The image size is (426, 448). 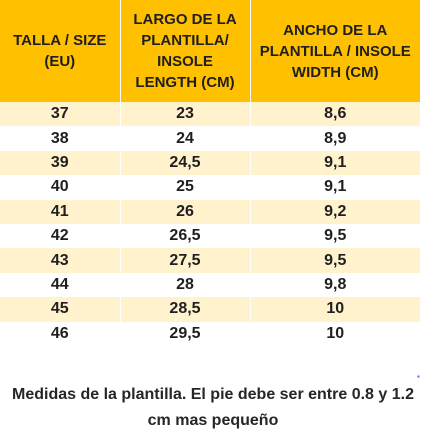 What do you see at coordinates (418, 376) in the screenshot?
I see `note-marker: ▪` at bounding box center [418, 376].